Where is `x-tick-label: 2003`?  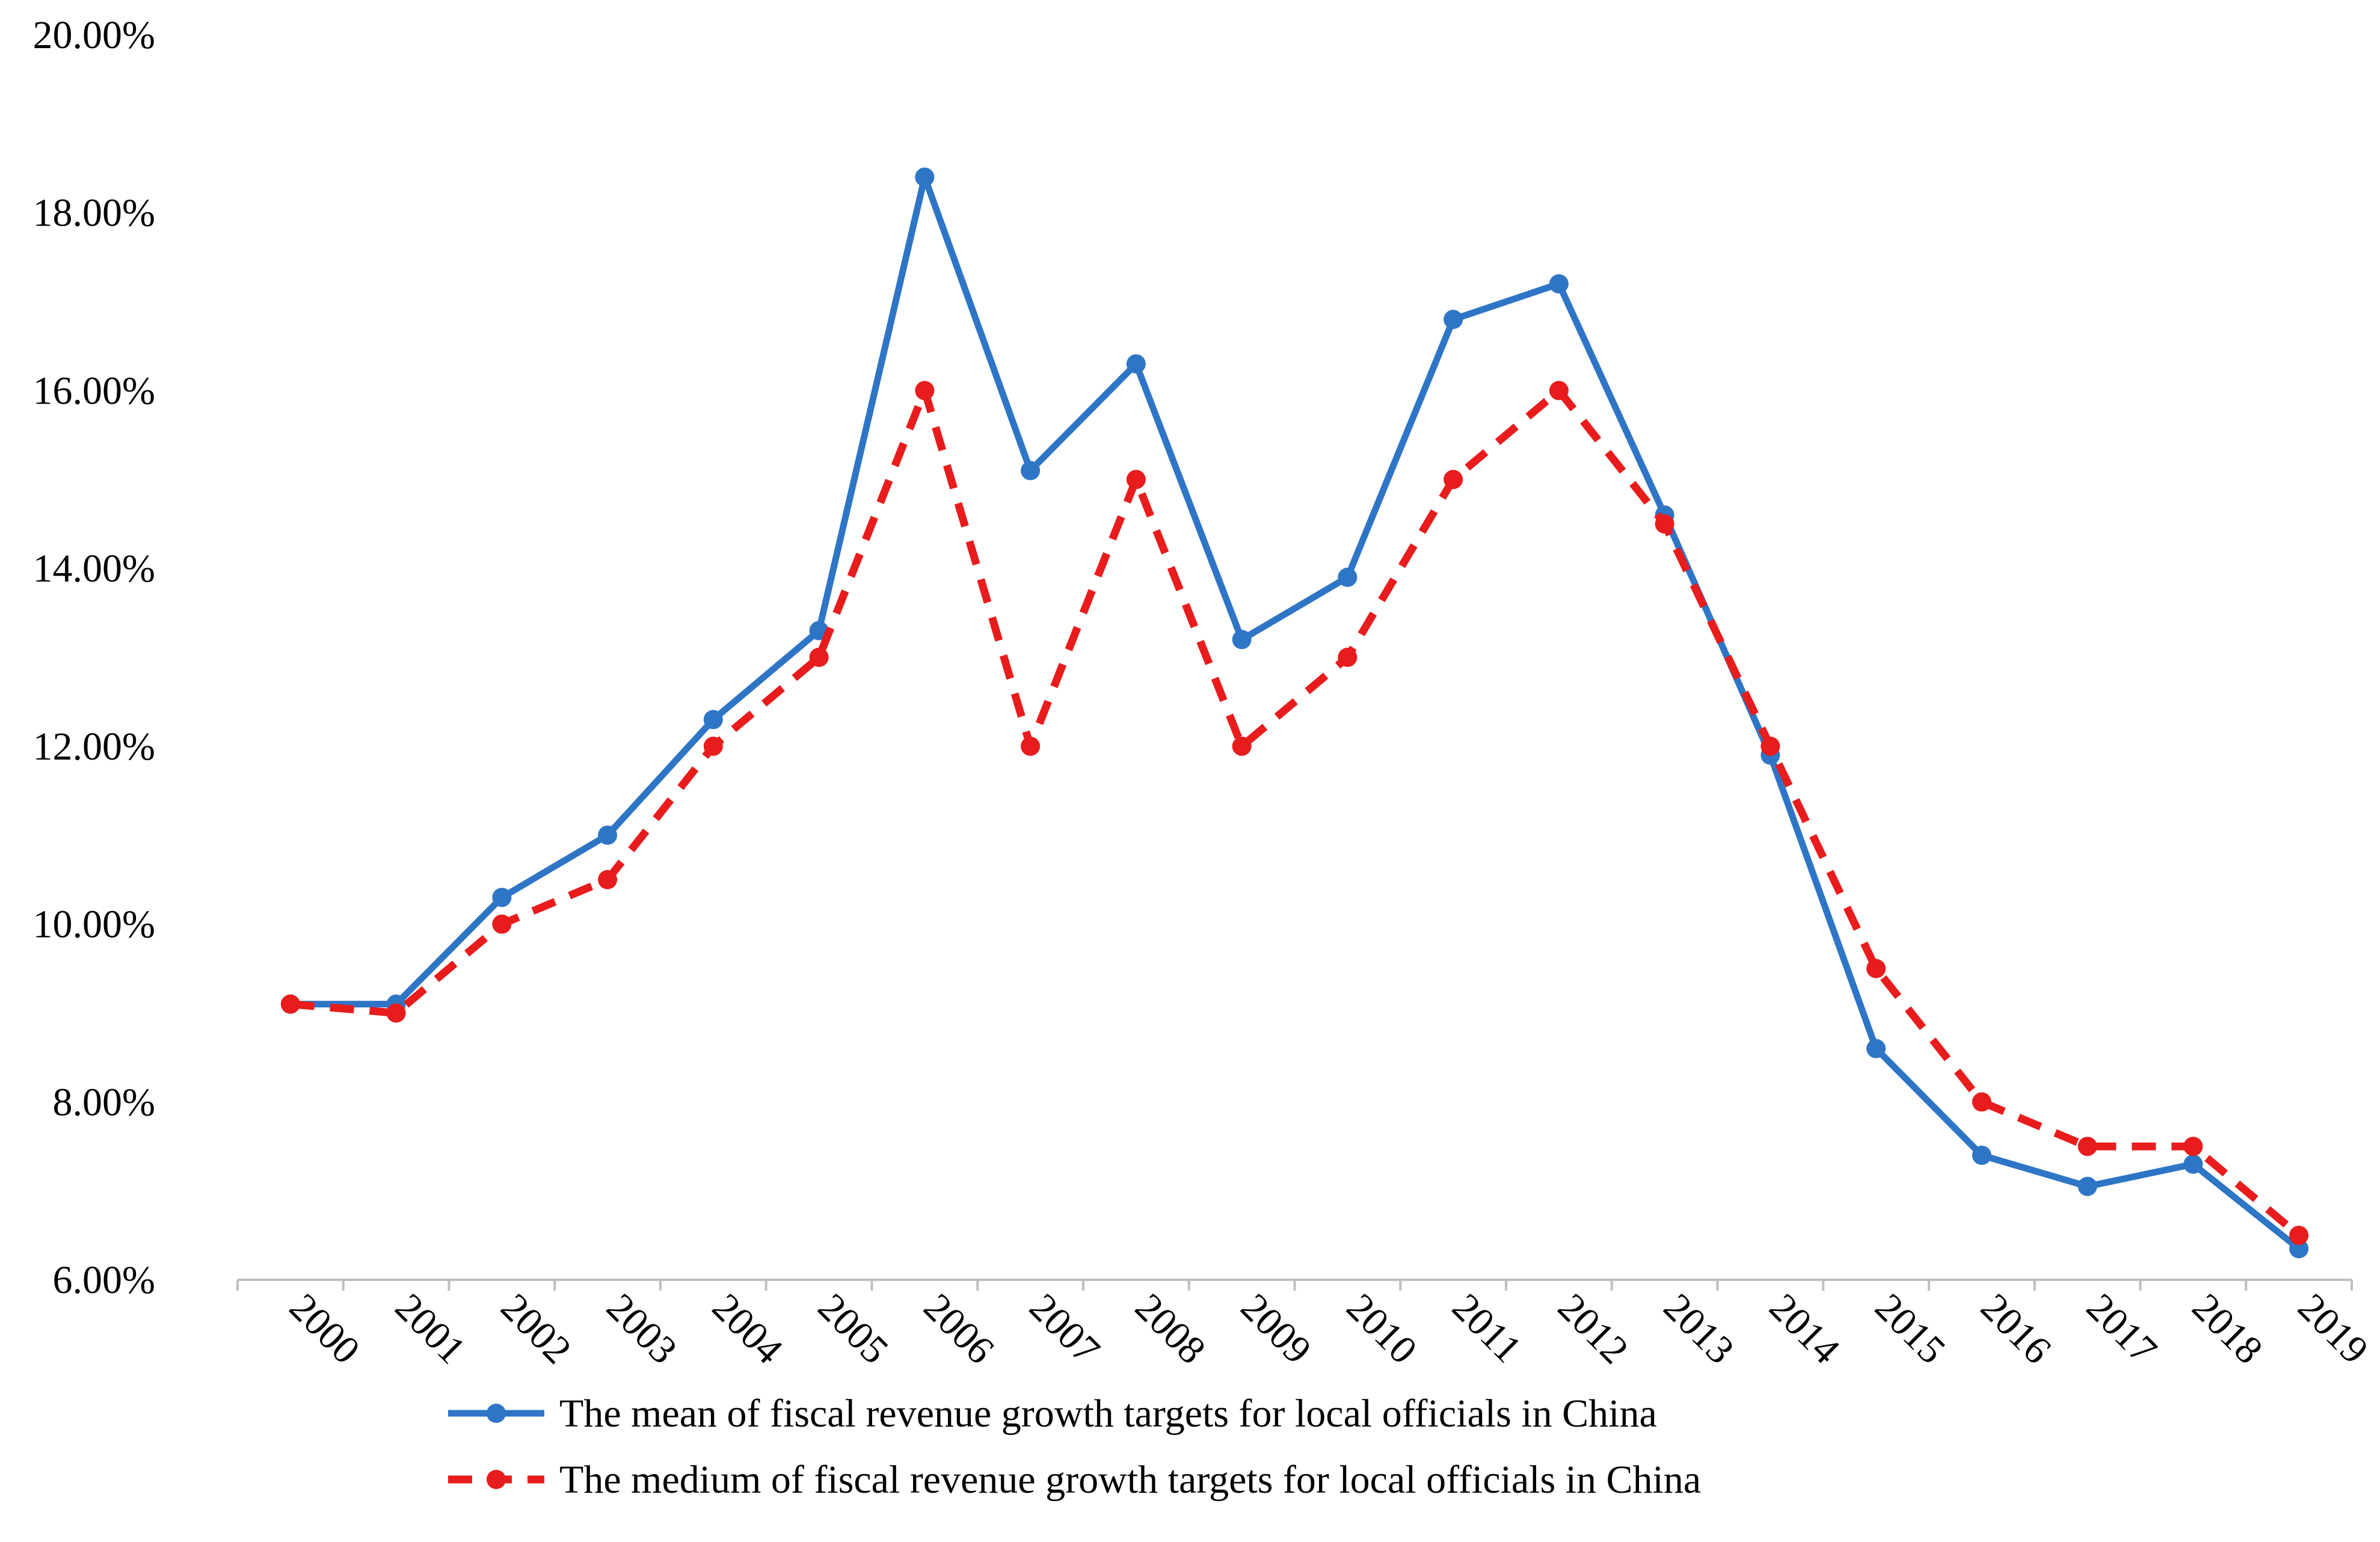
x-tick-label: 2003 is located at coordinates (642, 1328).